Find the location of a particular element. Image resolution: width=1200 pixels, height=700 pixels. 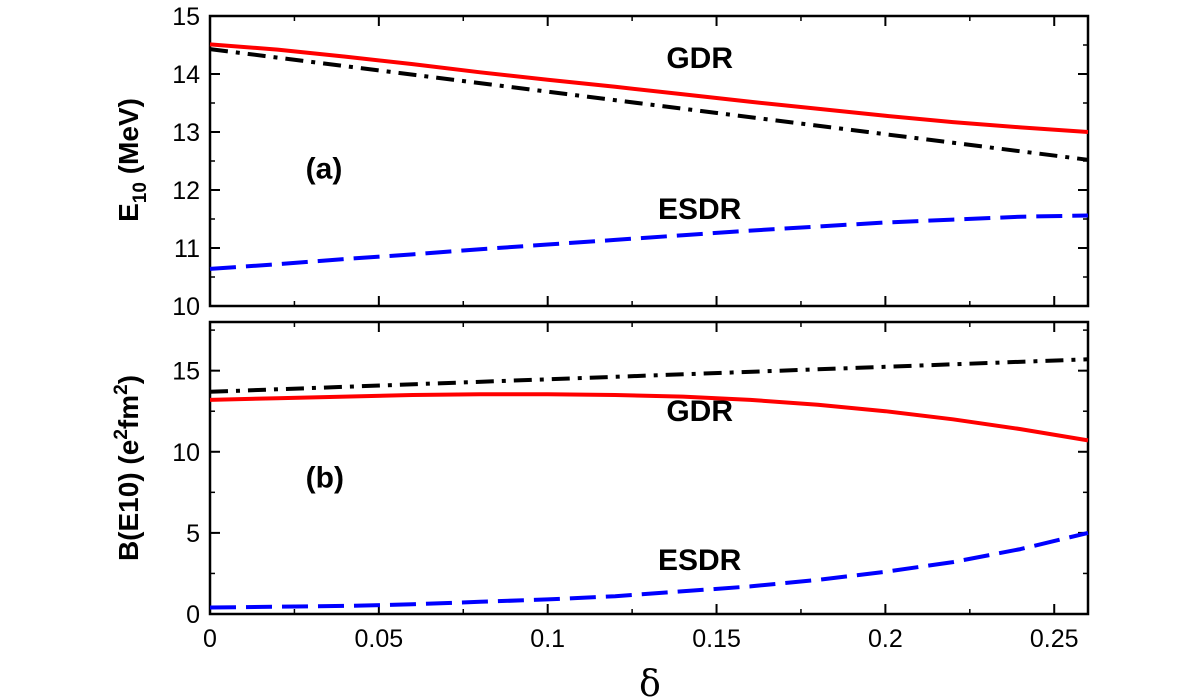

series-line-dashdot-b is located at coordinates (649, 375).